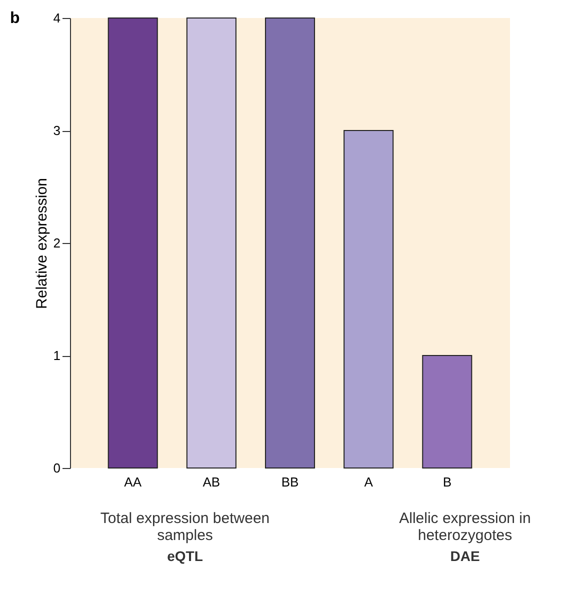  What do you see at coordinates (56, 130) in the screenshot?
I see `y-tick-label: 3` at bounding box center [56, 130].